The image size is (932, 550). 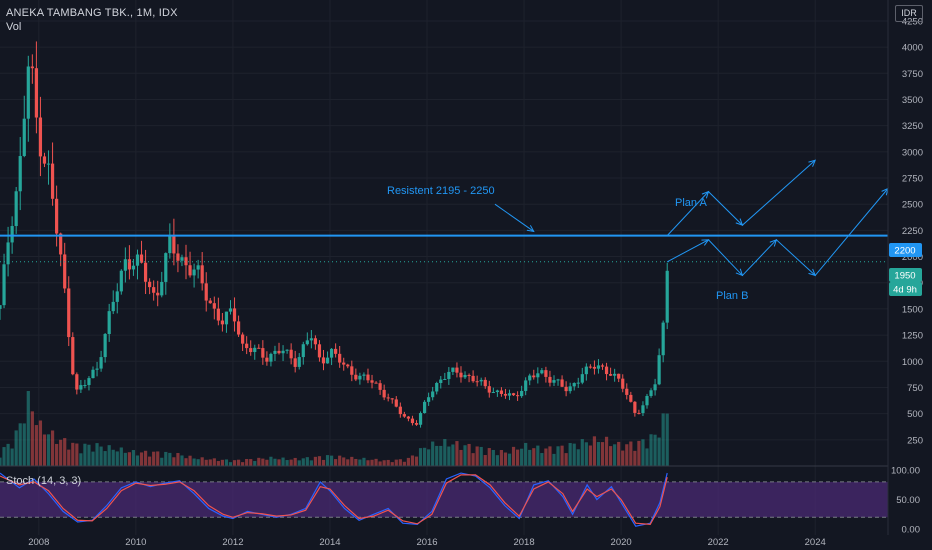 I want to click on stoch-axis: 0.00 50.00 100.00, so click(x=905, y=501).